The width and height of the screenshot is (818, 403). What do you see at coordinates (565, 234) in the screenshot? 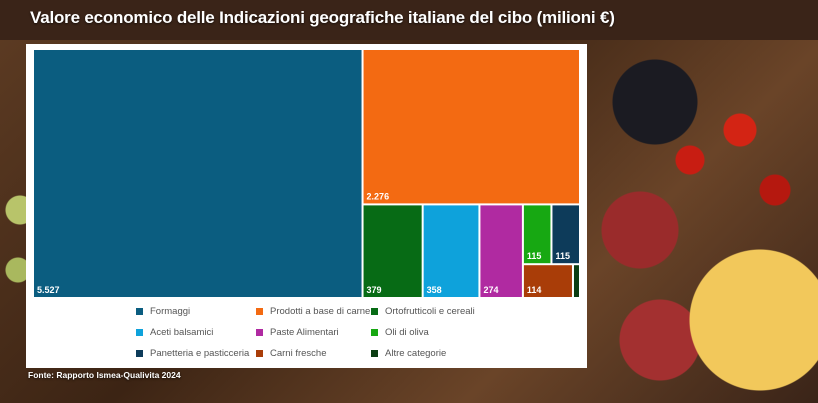
I see `treemap-cell-panetteria-e-pasticceria` at bounding box center [565, 234].